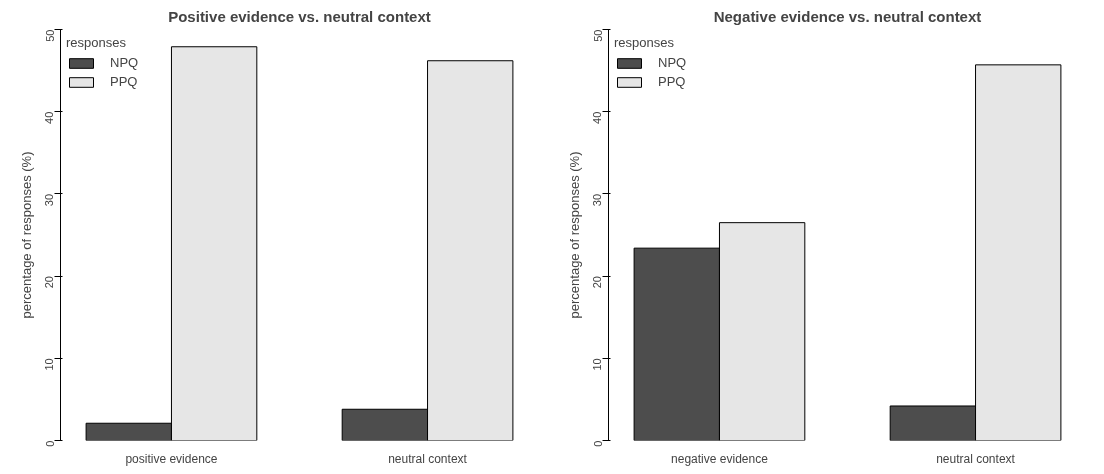  Describe the element at coordinates (720, 458) in the screenshot. I see `x-tick-label: negative evidence` at that location.